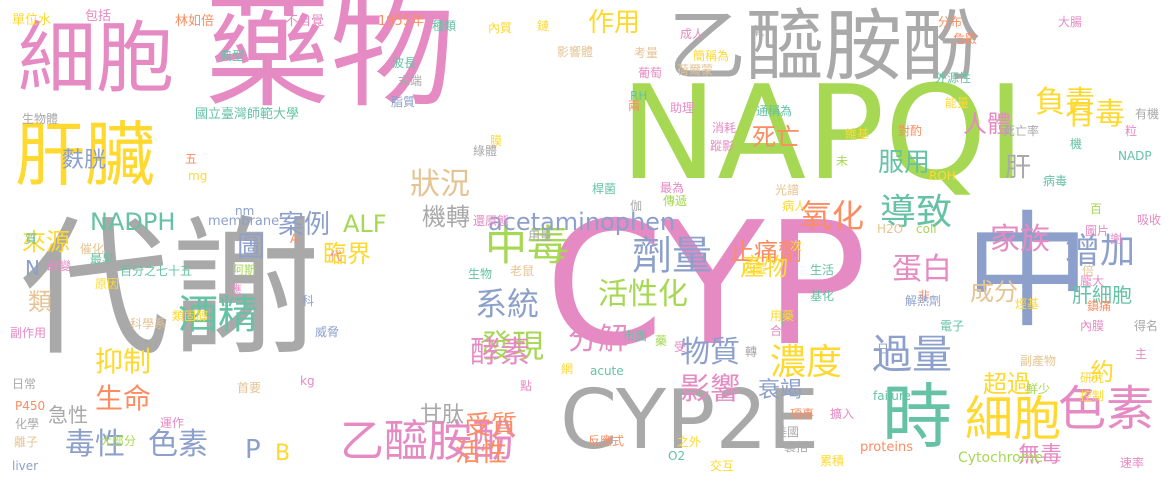 This screenshot has width=1175, height=482. I want to click on cloud-word: 助理, so click(682, 108).